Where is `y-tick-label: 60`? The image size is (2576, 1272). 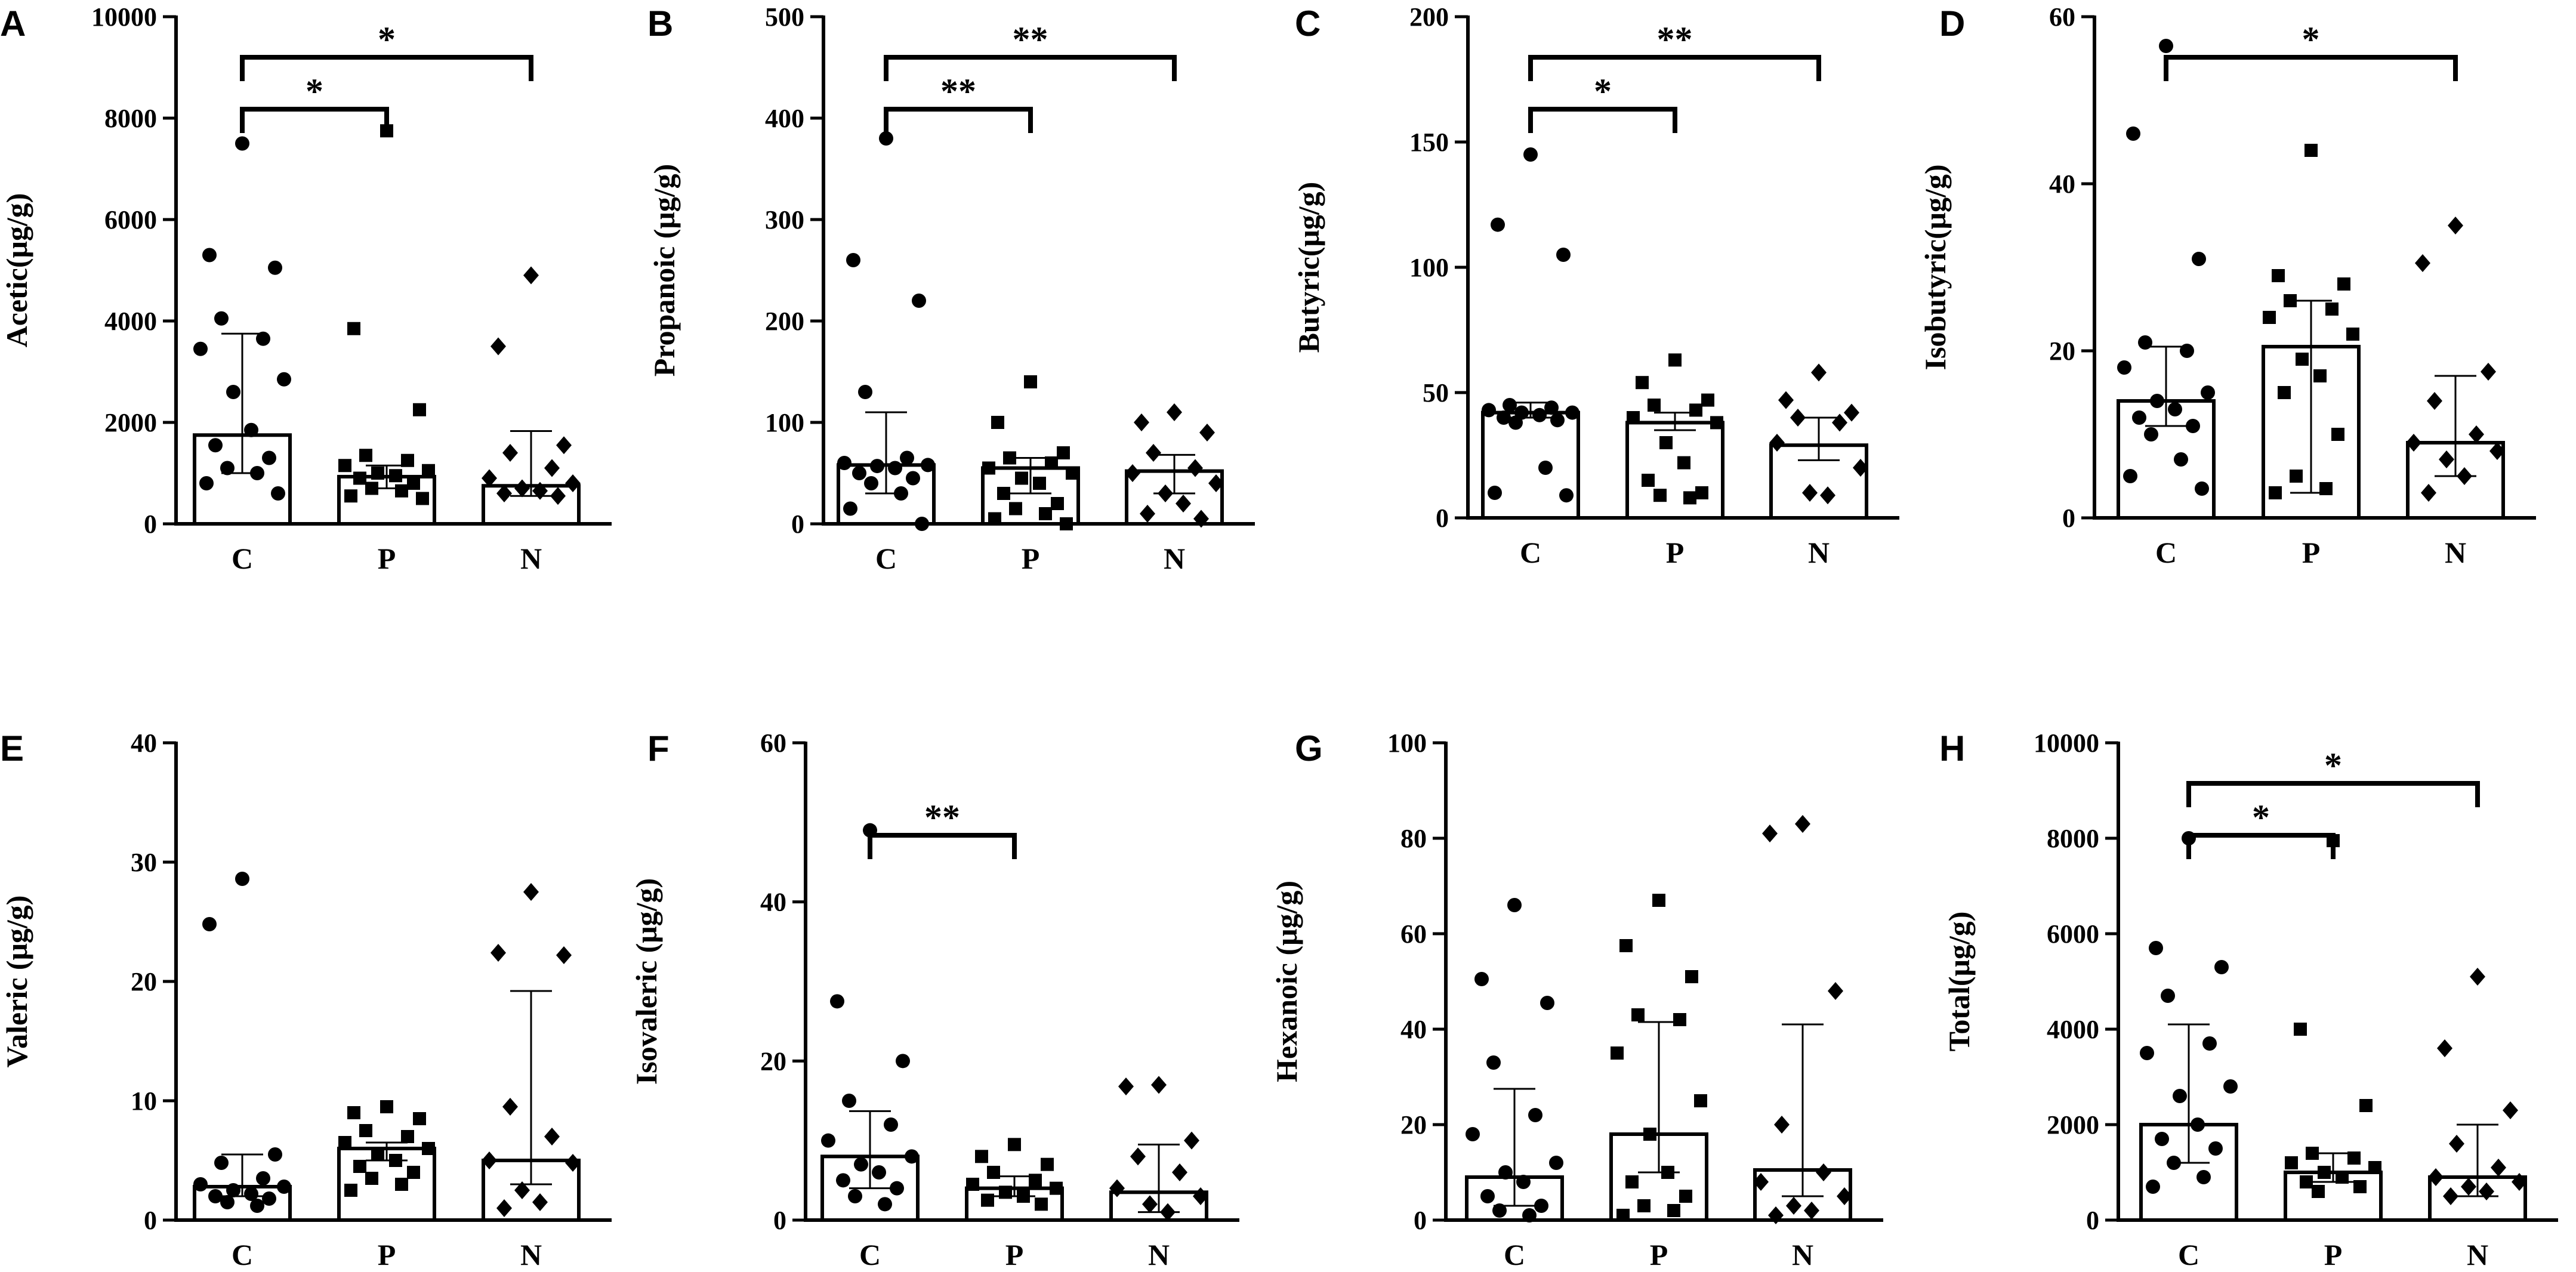 y-tick-label: 60 is located at coordinates (1414, 934).